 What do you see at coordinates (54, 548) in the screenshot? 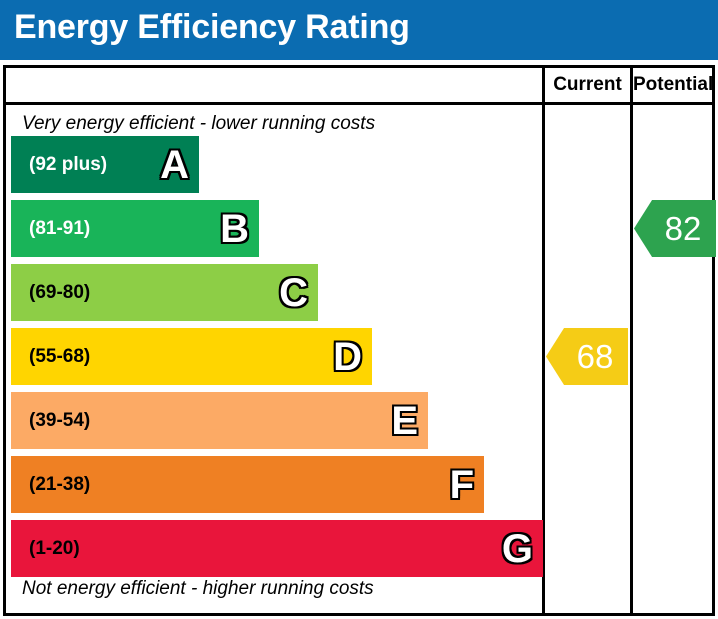
I see `band-range-g: (1-20)` at bounding box center [54, 548].